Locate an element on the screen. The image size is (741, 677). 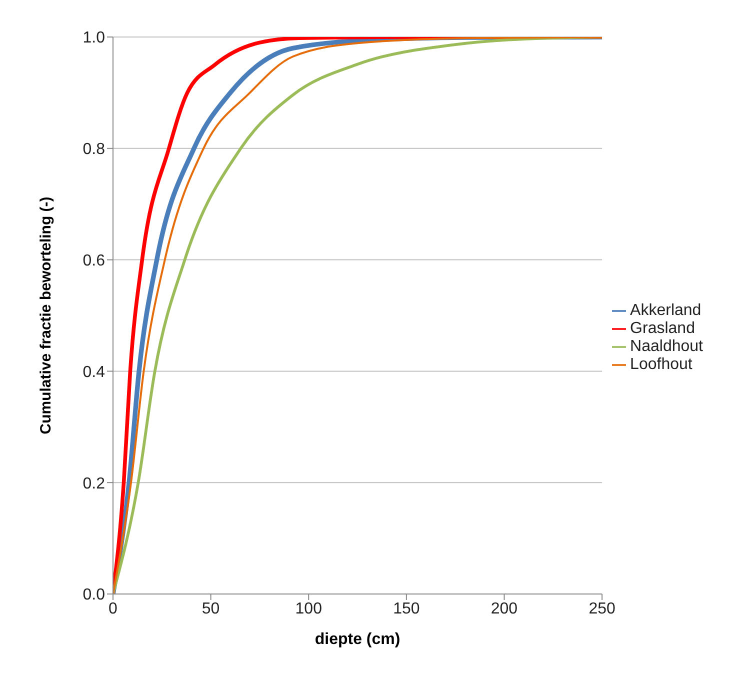
y-tick-label: 0.4 is located at coordinates (94, 372).